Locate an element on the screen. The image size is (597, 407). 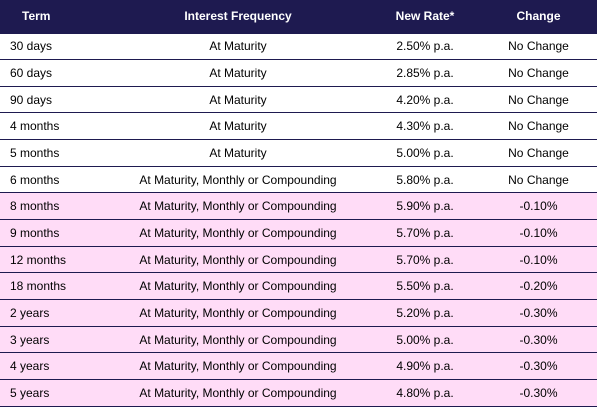
cell-term: 5 months is located at coordinates (56, 153).